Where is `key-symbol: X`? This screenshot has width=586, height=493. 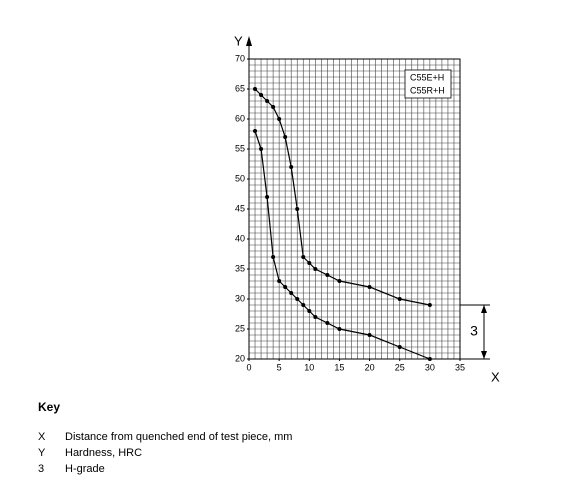 key-symbol: X is located at coordinates (42, 437).